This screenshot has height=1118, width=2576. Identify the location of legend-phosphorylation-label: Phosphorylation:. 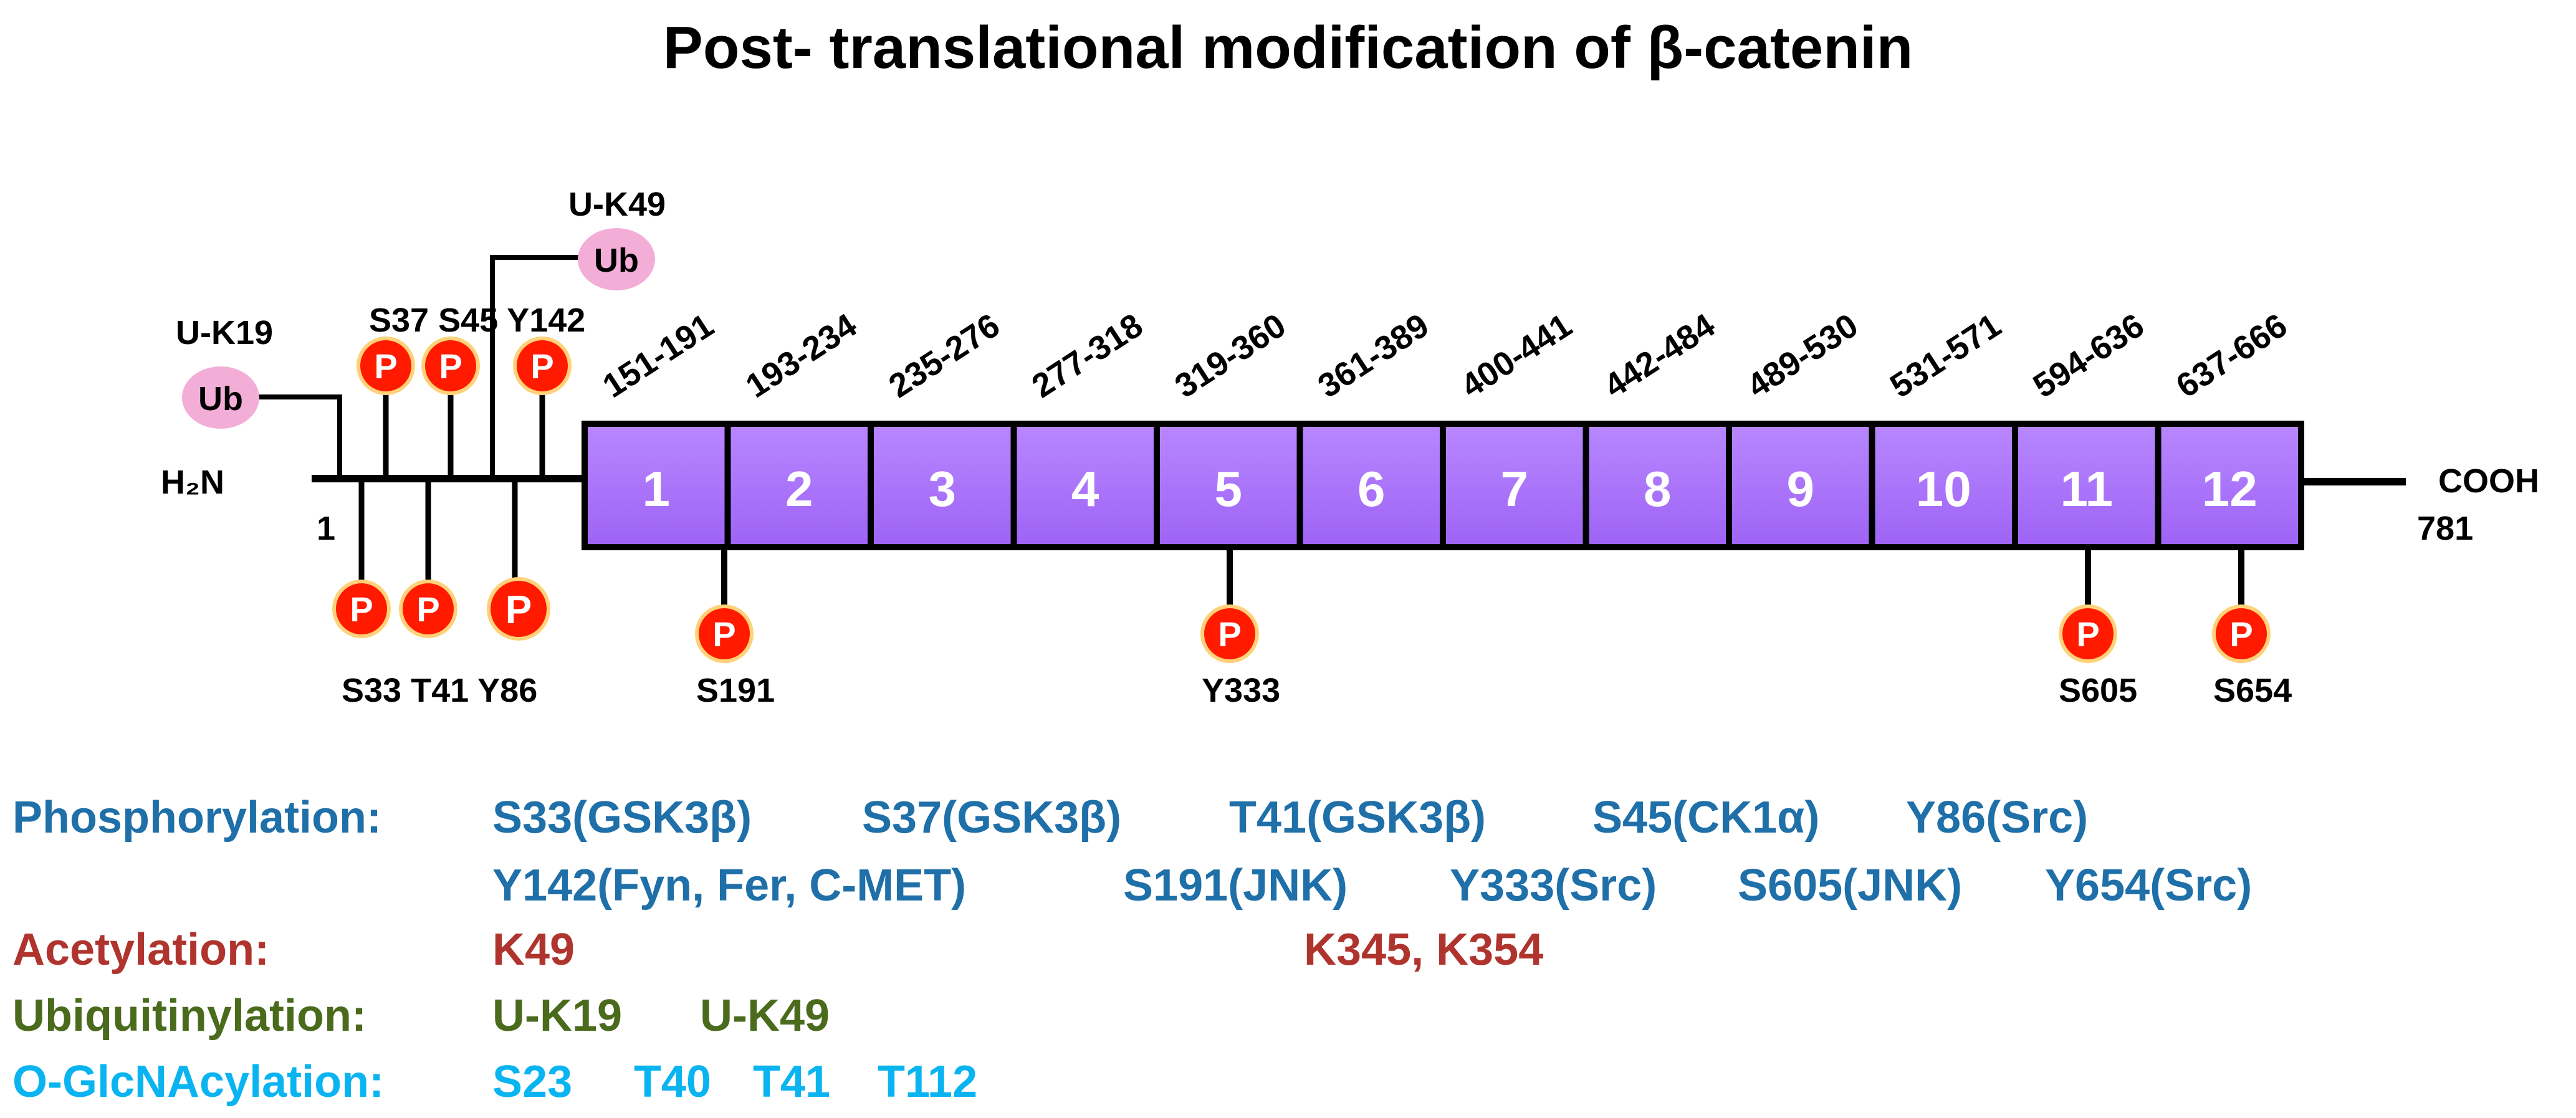
(196, 818).